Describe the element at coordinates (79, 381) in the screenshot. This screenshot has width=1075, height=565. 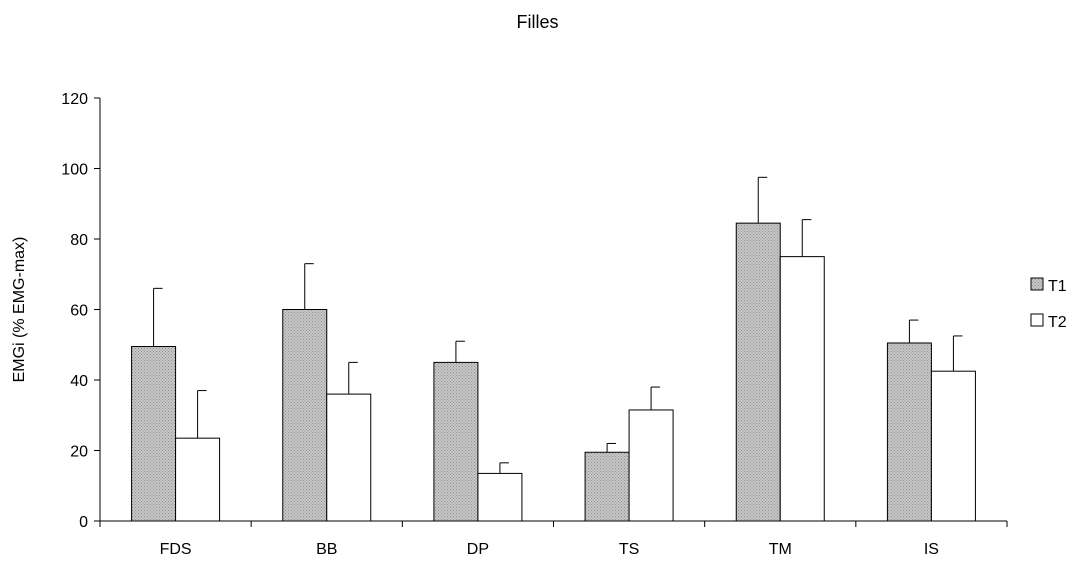
I see `y-tick-label: 40` at that location.